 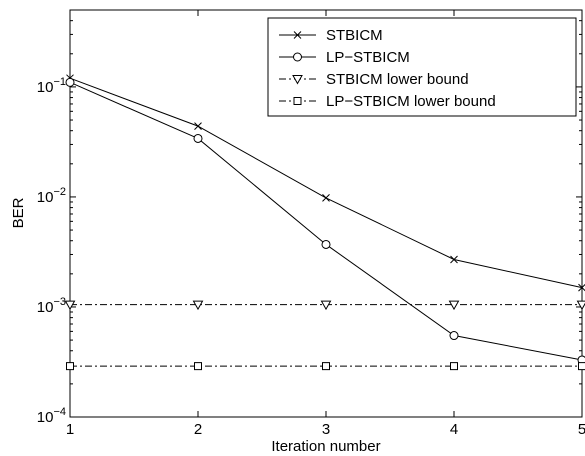 What do you see at coordinates (454, 429) in the screenshot?
I see `x-tick-label: 4` at bounding box center [454, 429].